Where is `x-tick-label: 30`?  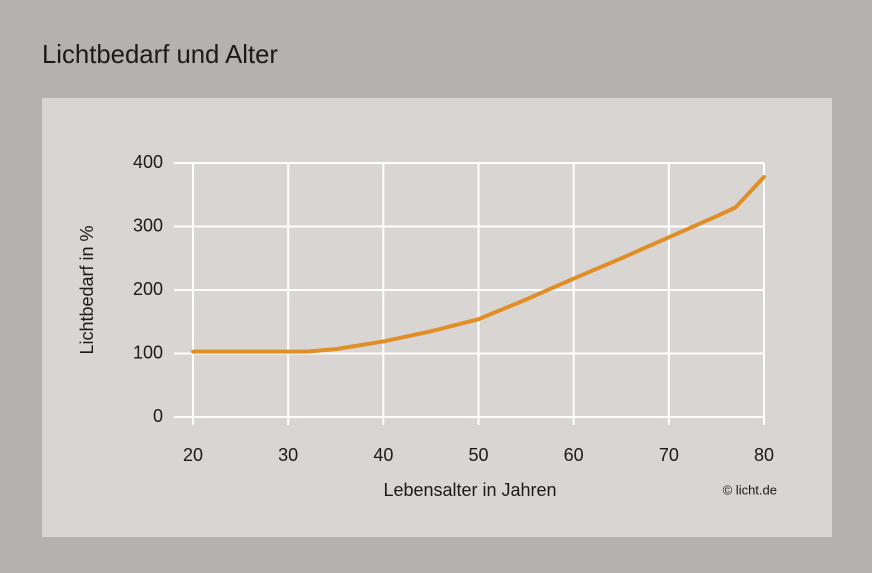
x-tick-label: 30 is located at coordinates (288, 455).